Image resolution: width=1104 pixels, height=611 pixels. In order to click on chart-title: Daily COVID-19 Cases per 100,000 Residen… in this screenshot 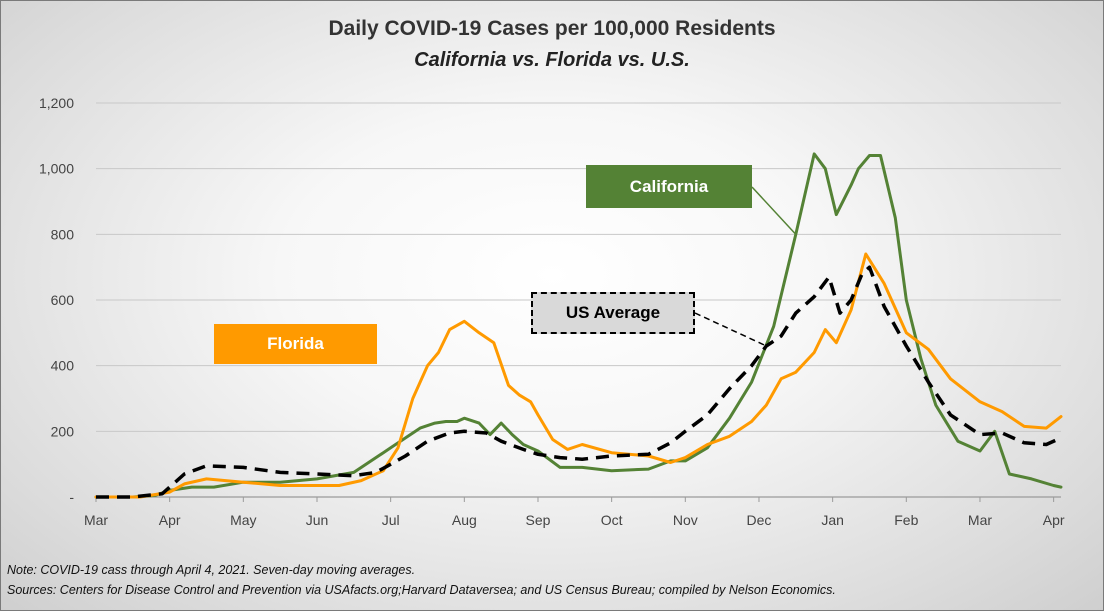, I will do `click(552, 28)`.